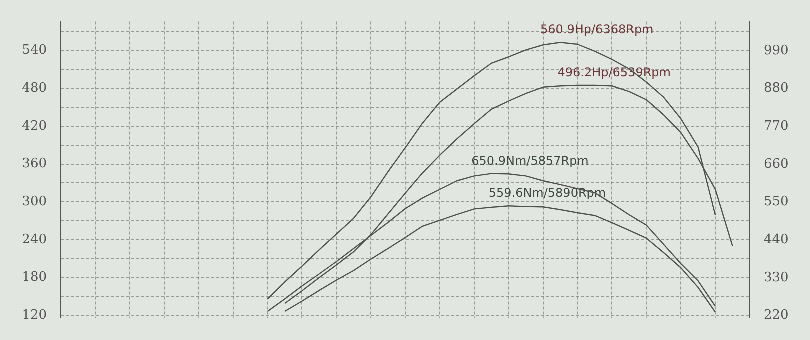 The image size is (810, 340). I want to click on y2-tick-label: 880, so click(776, 88).